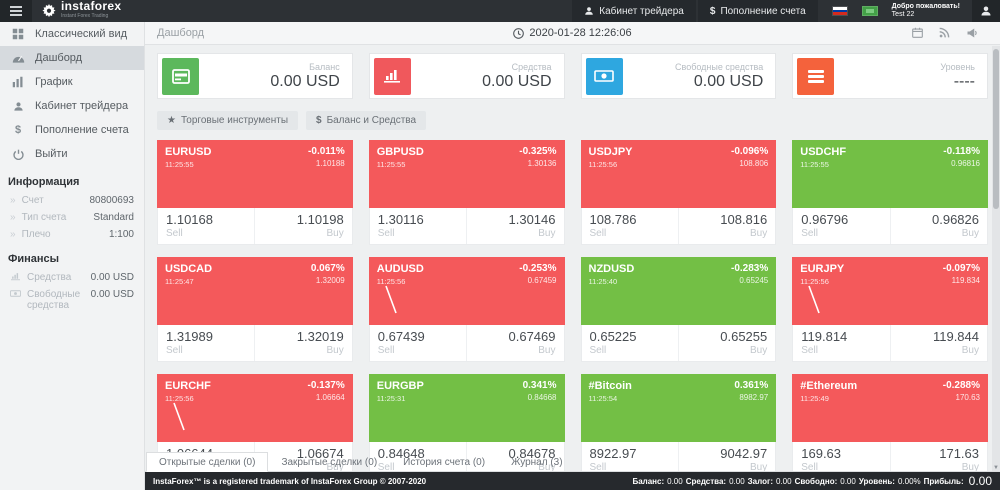 The image size is (1000, 490). Describe the element at coordinates (678, 408) in the screenshot. I see `instrument-tile-header: #Bitcoin 11:25:54 0.361% 8982.97` at that location.